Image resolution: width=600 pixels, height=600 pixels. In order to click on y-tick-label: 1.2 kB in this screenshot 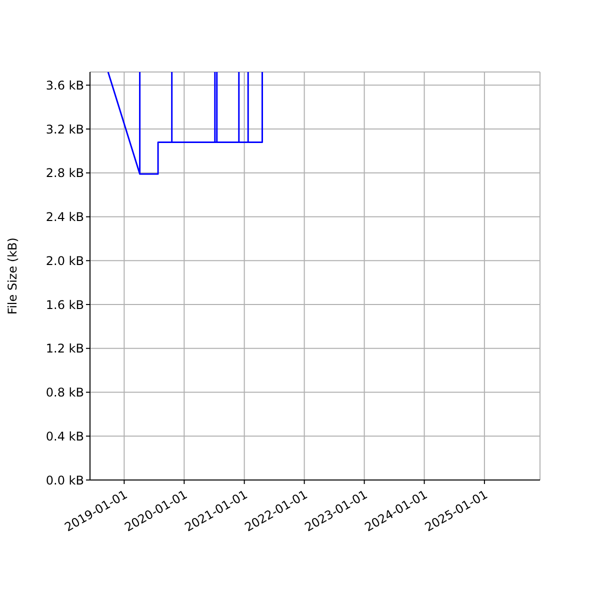, I will do `click(65, 349)`.